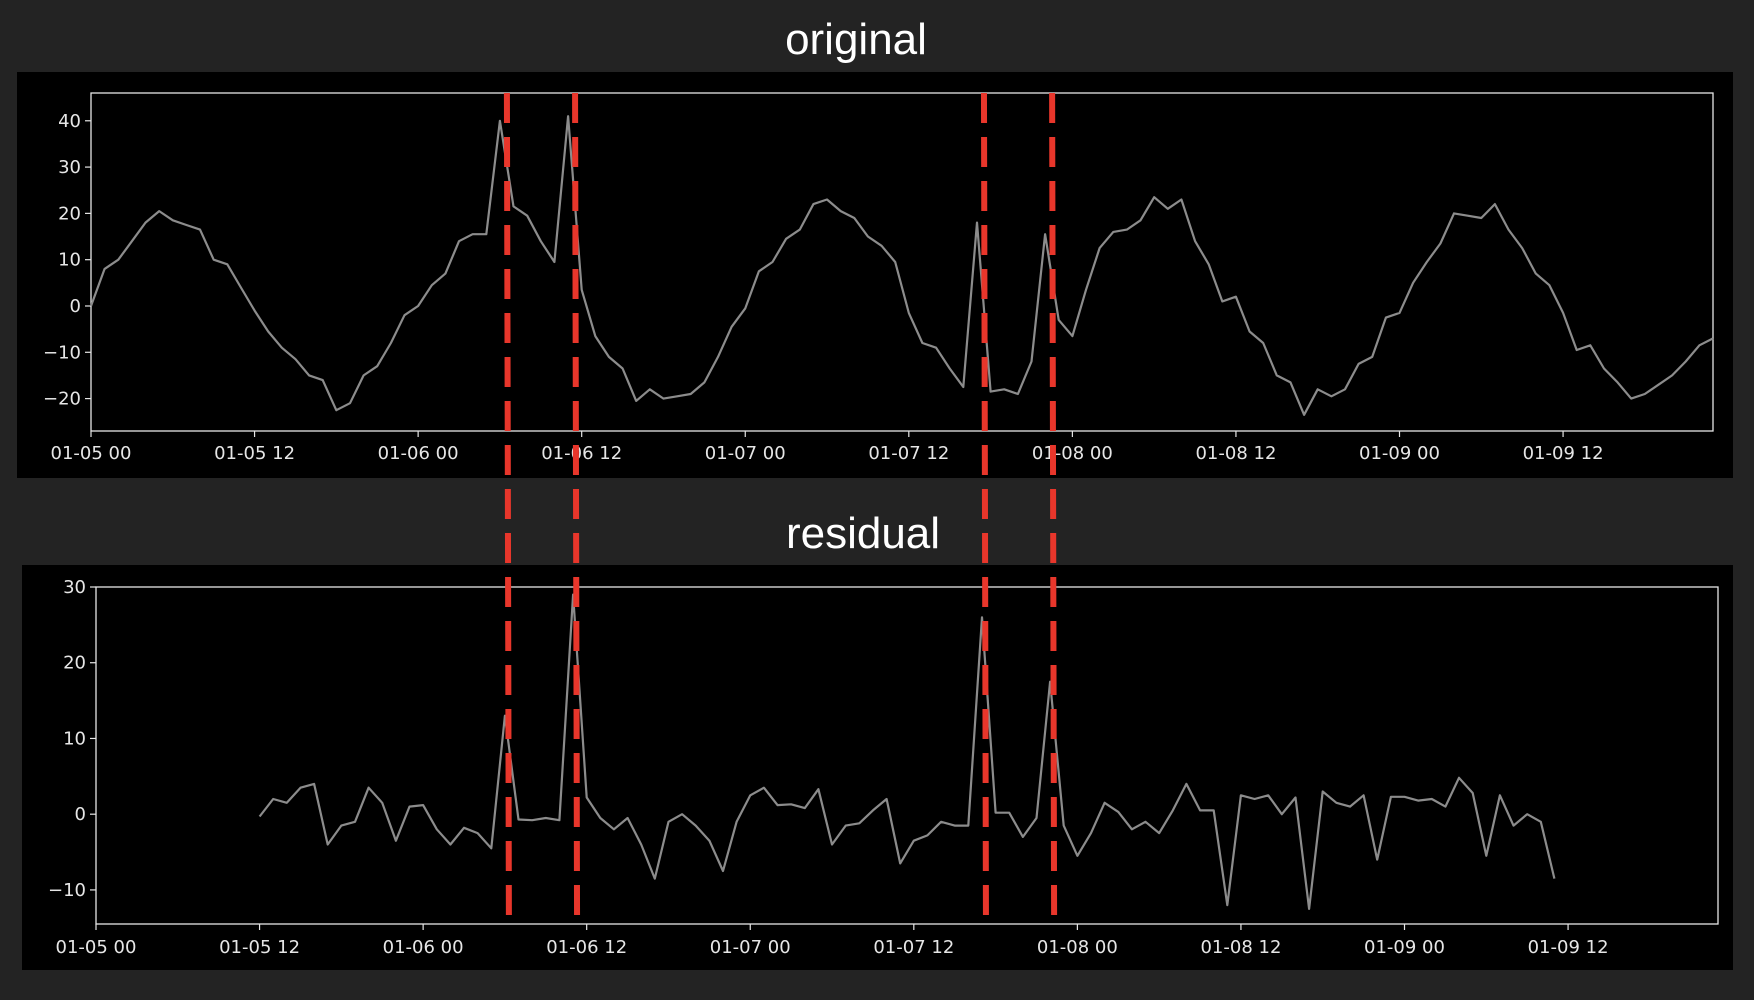  What do you see at coordinates (863, 533) in the screenshot?
I see `bottom-chart-title: residual` at bounding box center [863, 533].